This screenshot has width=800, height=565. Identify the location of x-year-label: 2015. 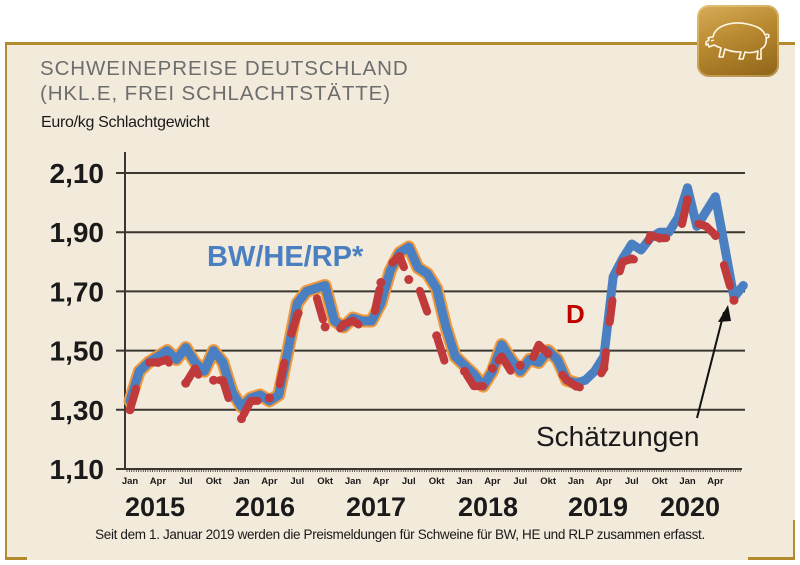
(155, 507).